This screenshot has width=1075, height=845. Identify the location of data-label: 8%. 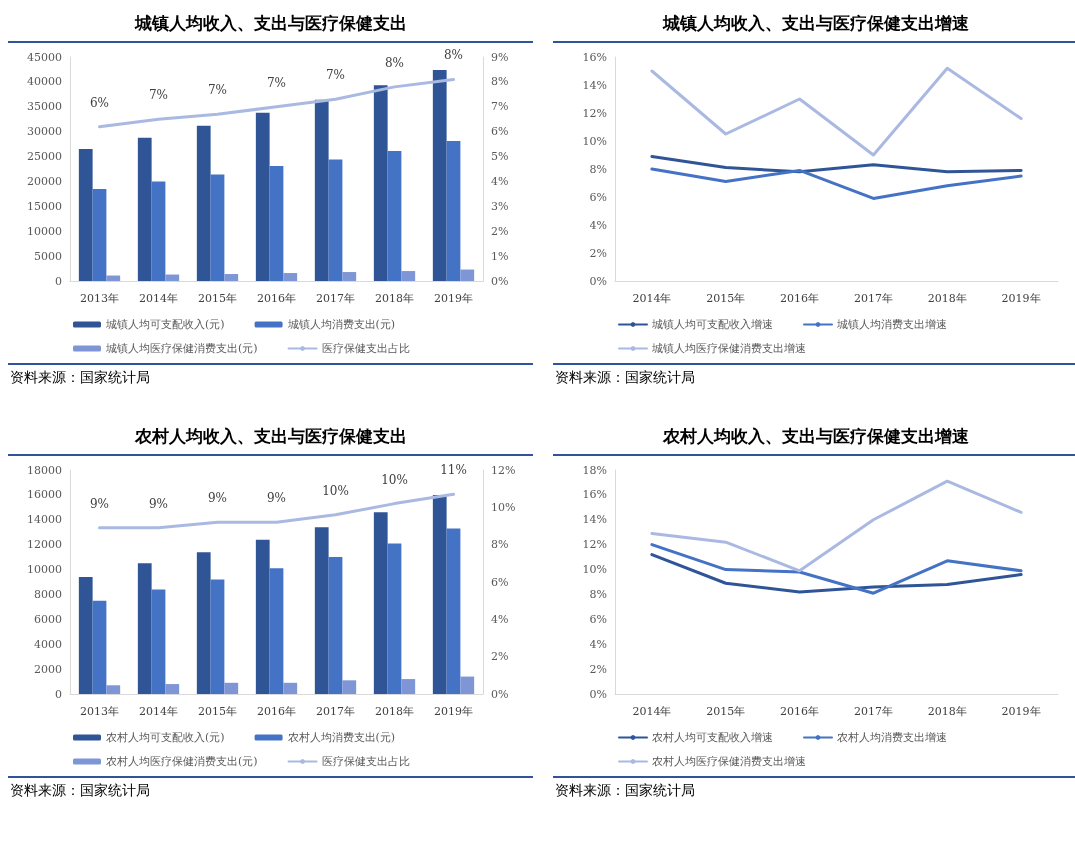
(453, 55).